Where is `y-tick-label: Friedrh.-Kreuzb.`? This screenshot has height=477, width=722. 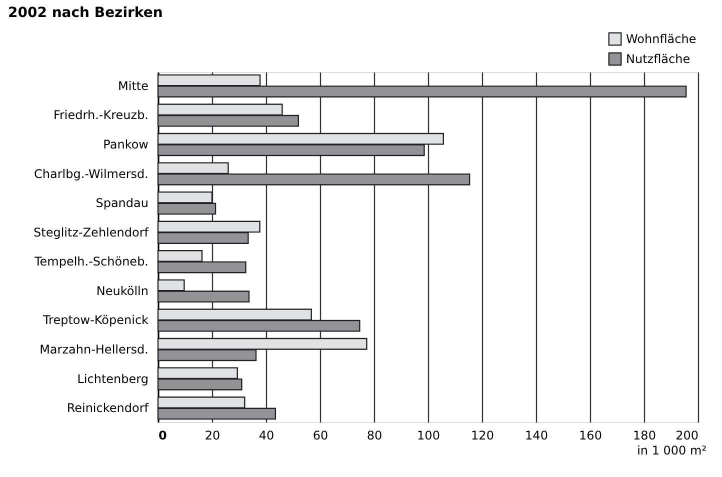 y-tick-label: Friedrh.-Kreuzb. is located at coordinates (100, 115).